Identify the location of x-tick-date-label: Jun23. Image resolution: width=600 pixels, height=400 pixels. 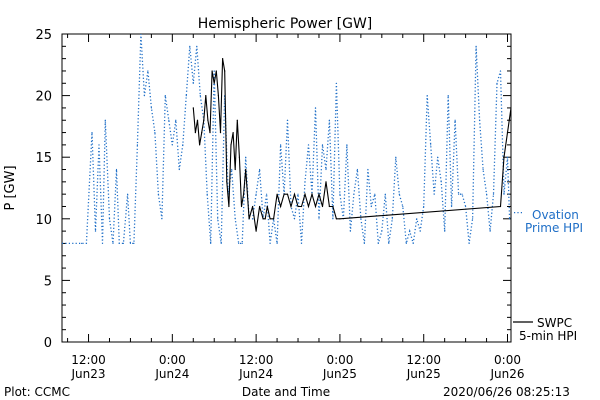
(88, 374).